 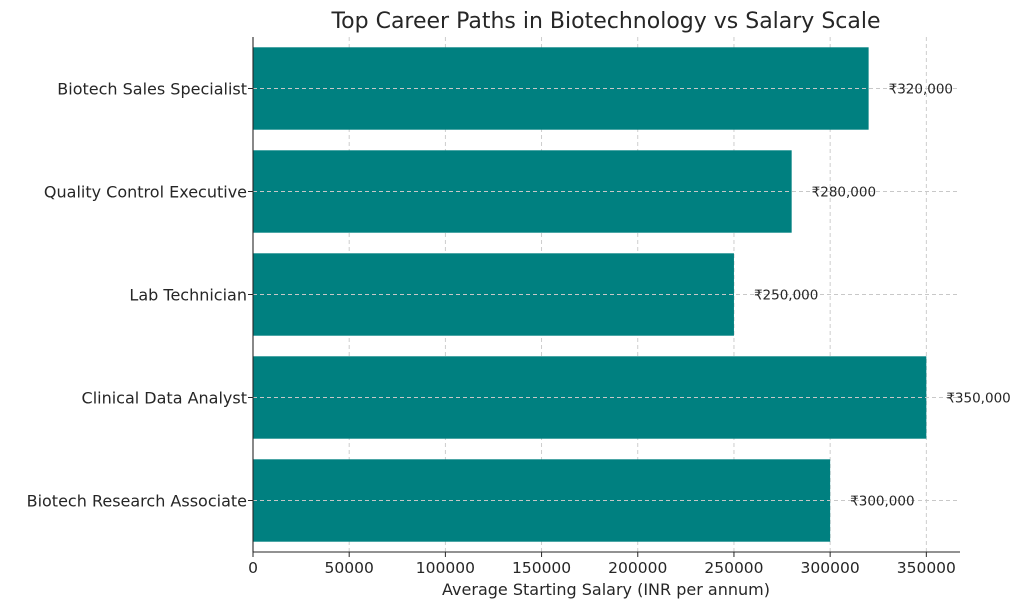 What do you see at coordinates (445, 568) in the screenshot?
I see `x-tick-label: 100000` at bounding box center [445, 568].